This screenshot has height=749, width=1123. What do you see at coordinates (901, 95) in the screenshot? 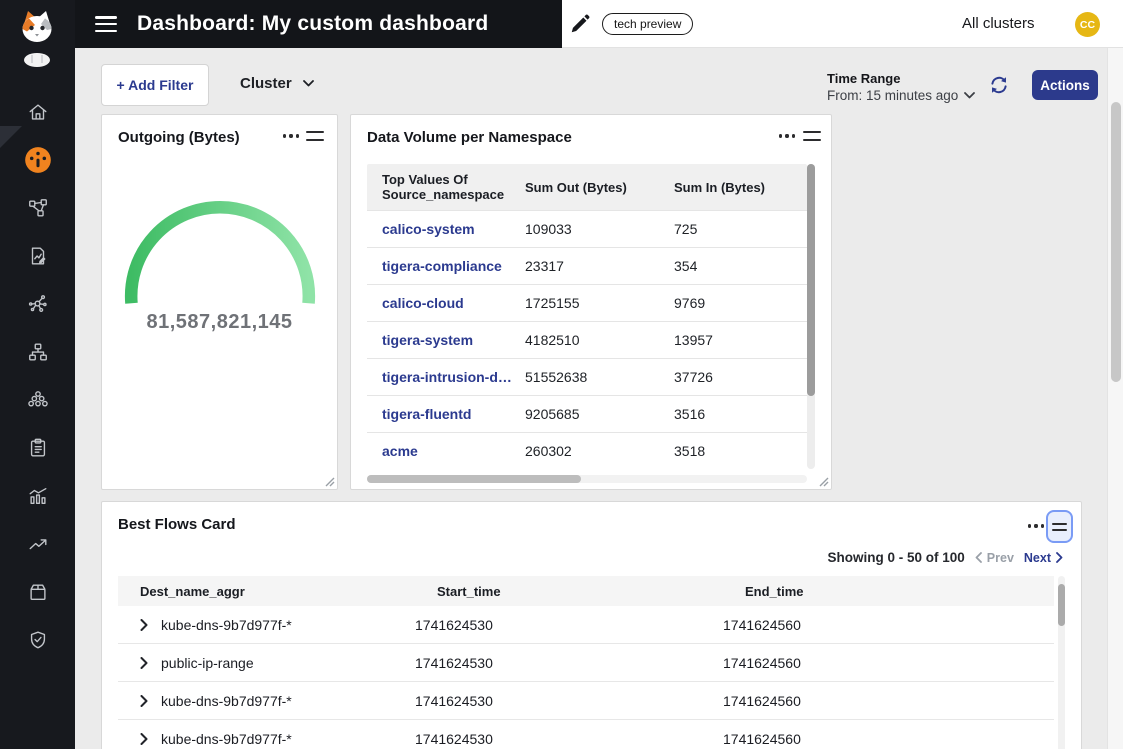
I see `time-range-selector: From: 15 minutes ago` at bounding box center [901, 95].